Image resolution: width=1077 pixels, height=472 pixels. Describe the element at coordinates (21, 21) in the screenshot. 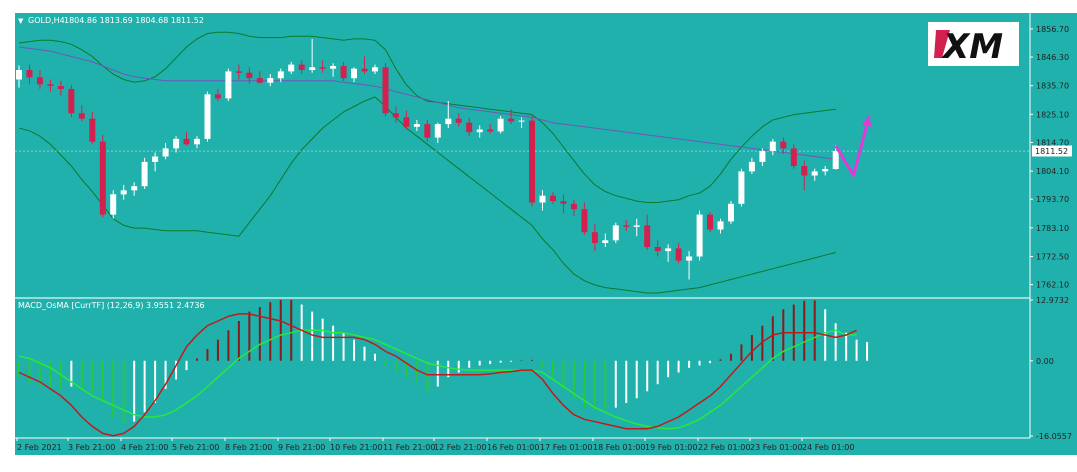

I see `triangle-glyph: ▼` at that location.